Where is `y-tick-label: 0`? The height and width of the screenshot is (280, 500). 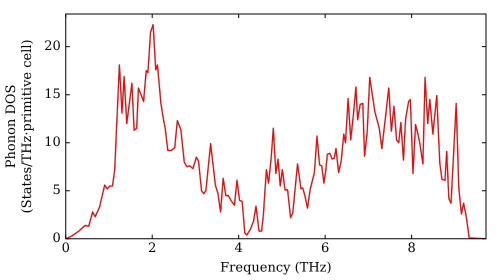
y-tick-label: 0 is located at coordinates (56, 238).